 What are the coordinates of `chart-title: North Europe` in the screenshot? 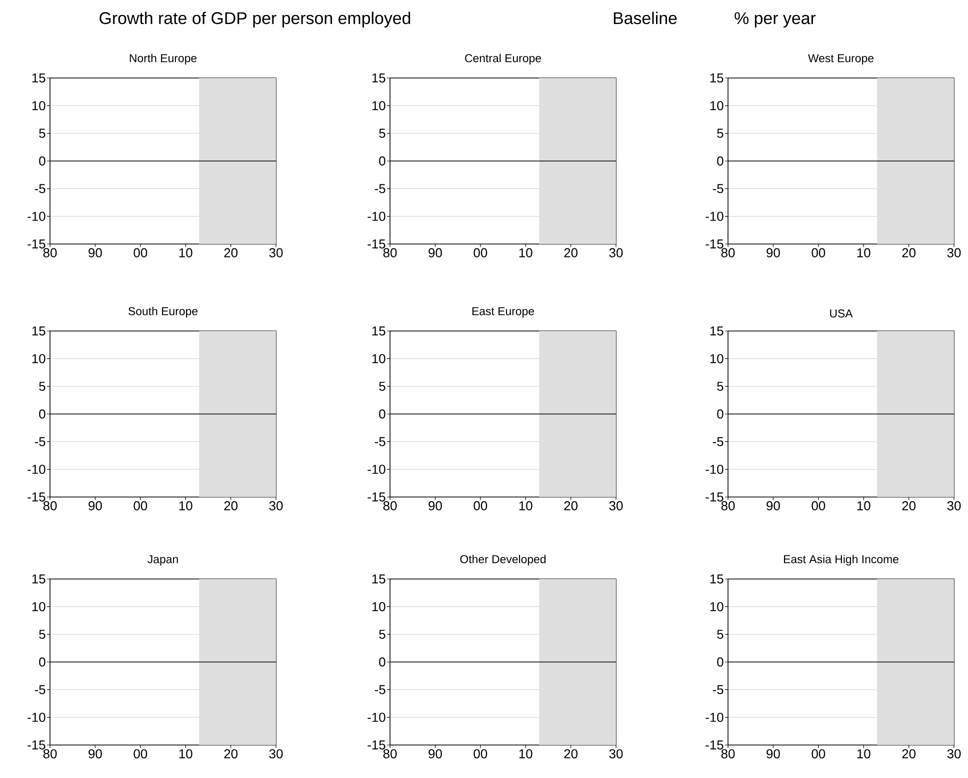 It's located at (163, 59).